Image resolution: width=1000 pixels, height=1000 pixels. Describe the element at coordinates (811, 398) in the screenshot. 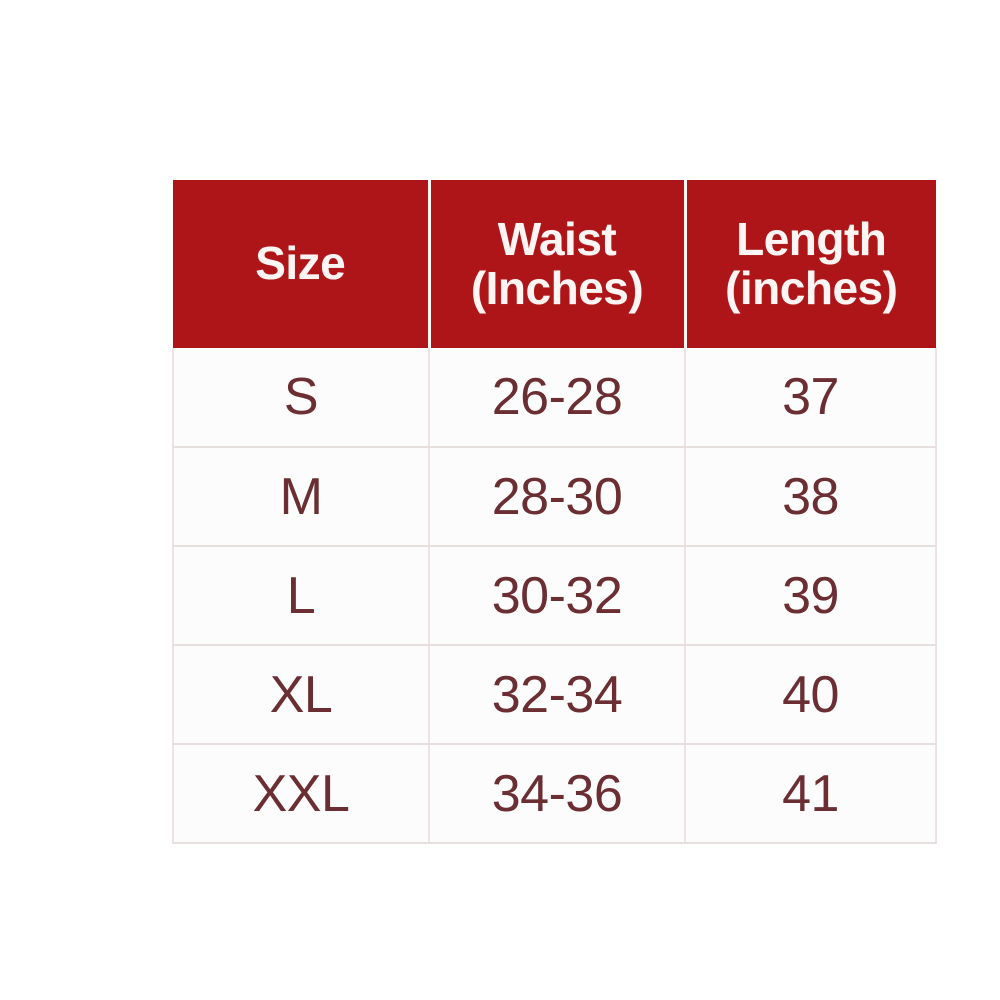

I see `cell-length: 37` at that location.